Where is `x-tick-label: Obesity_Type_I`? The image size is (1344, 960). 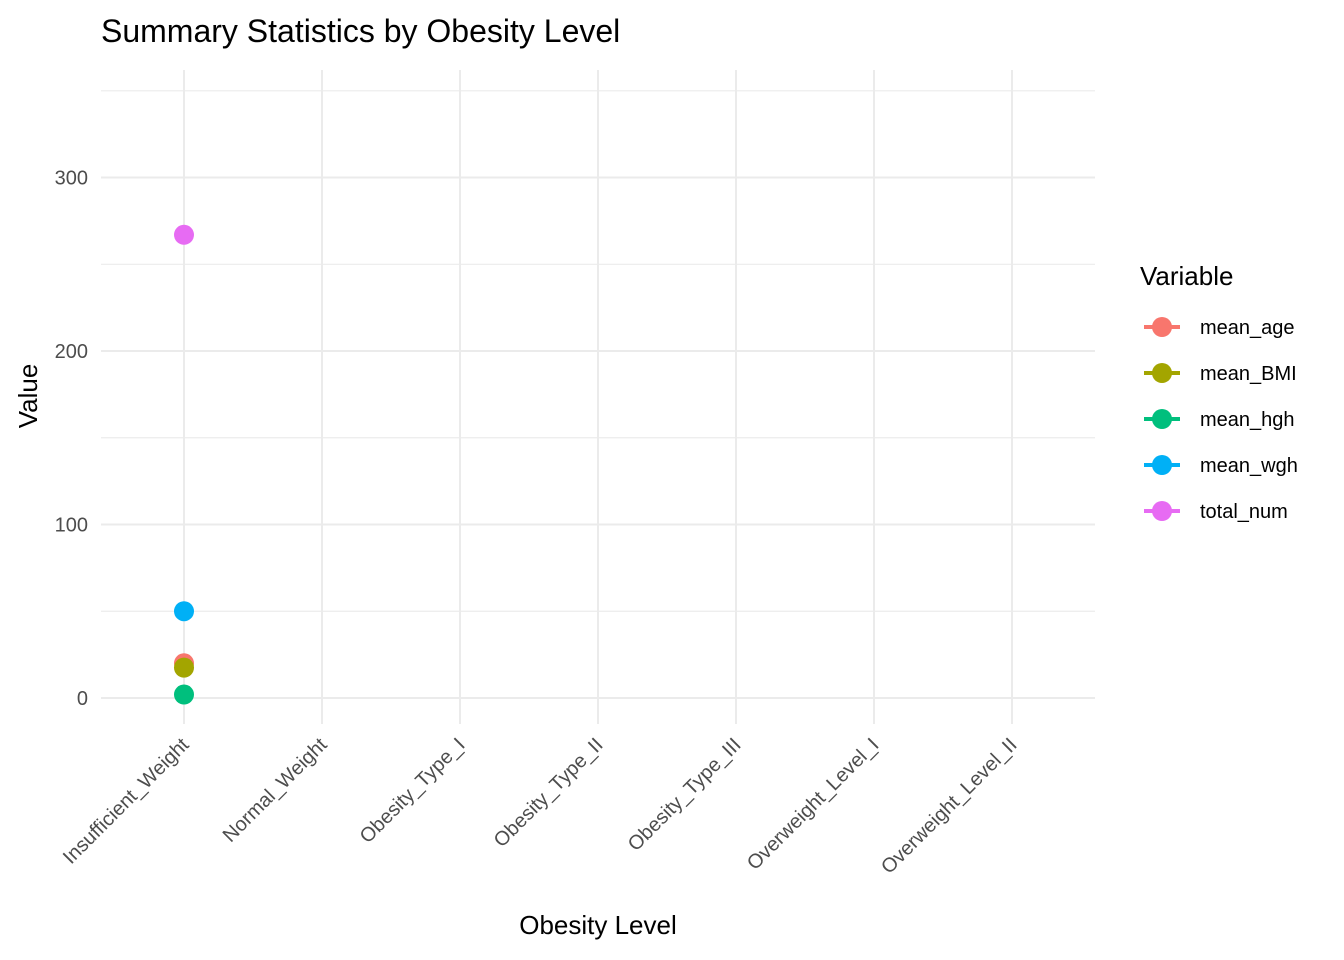 x-tick-label: Obesity_Type_I is located at coordinates (413, 791).